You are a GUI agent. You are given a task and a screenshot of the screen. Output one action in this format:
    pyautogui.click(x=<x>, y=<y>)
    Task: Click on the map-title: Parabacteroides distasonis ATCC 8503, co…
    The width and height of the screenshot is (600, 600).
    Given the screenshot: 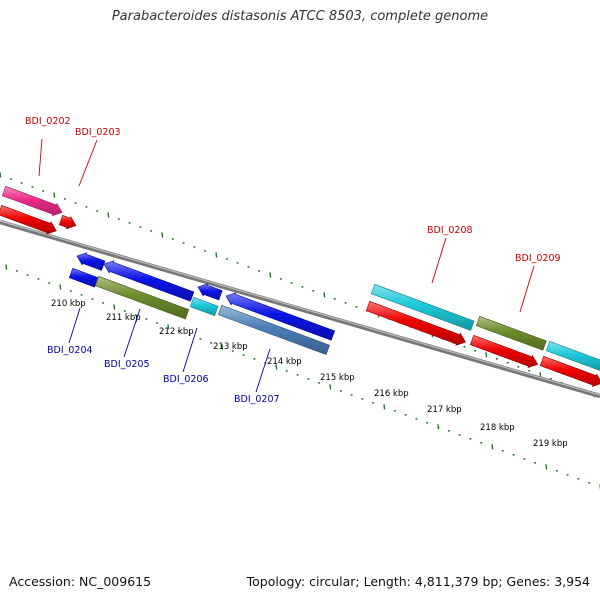 What is the action you would take?
    pyautogui.click(x=300, y=16)
    